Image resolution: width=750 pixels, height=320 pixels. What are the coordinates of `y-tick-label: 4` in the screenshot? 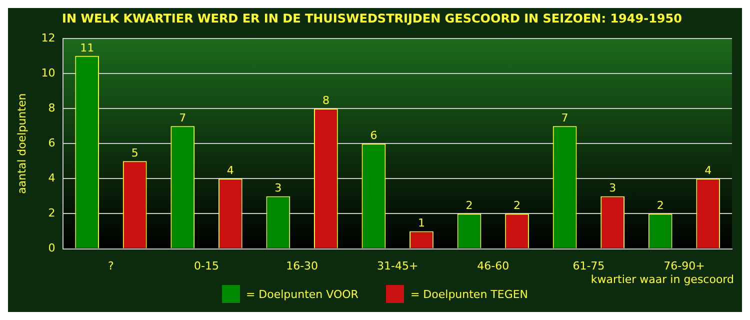 It's located at (52, 178).